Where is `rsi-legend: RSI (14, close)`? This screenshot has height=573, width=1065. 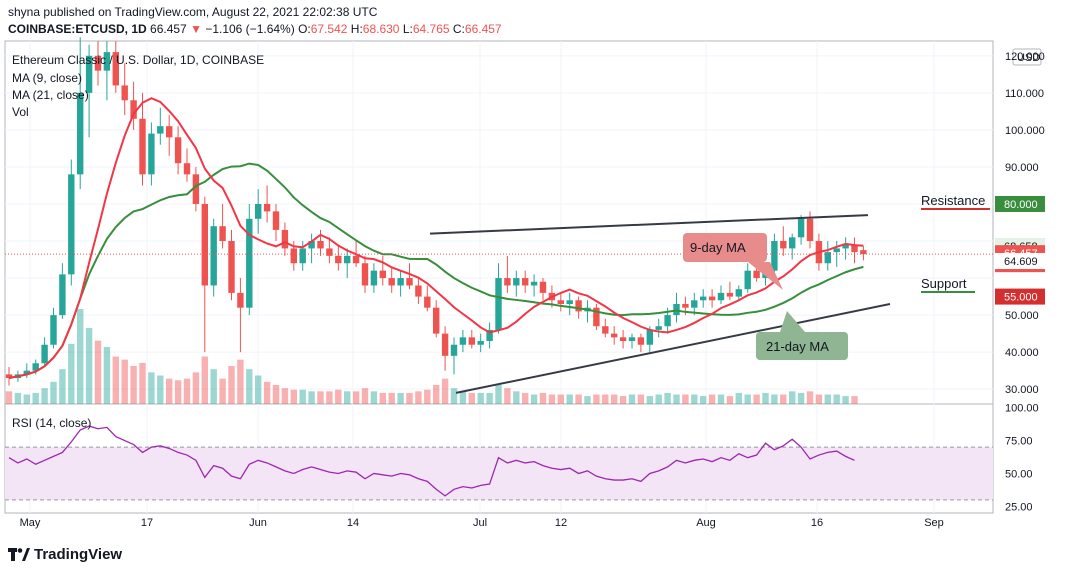 rsi-legend: RSI (14, close) is located at coordinates (51, 423).